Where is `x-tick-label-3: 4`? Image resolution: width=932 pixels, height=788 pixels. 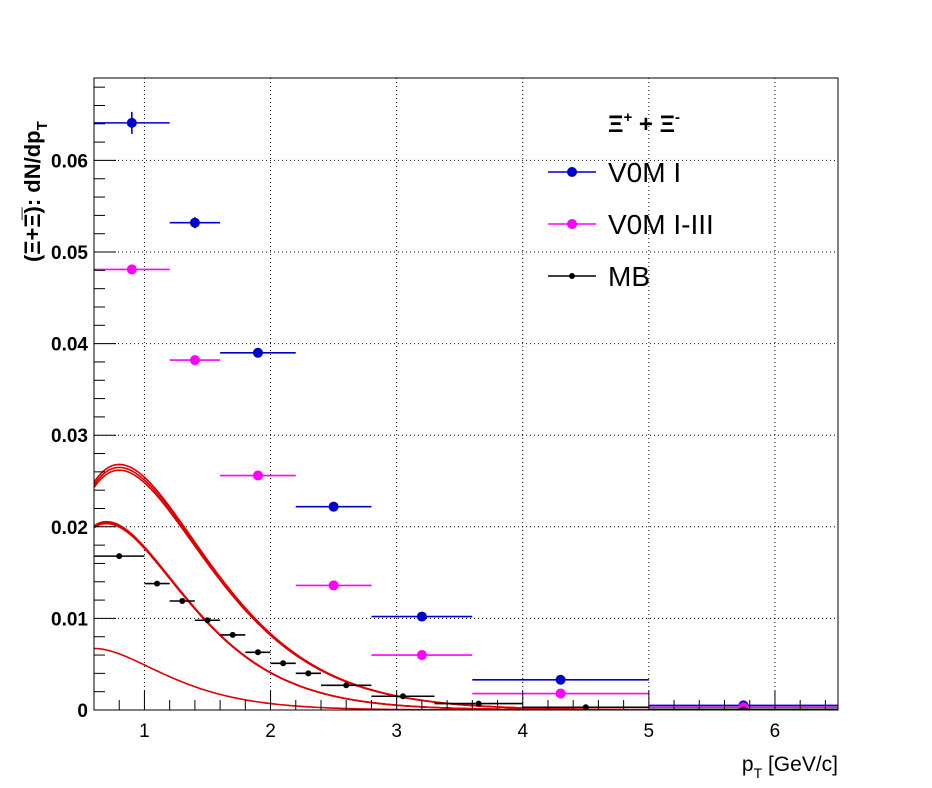 x-tick-label-3: 4 is located at coordinates (522, 731).